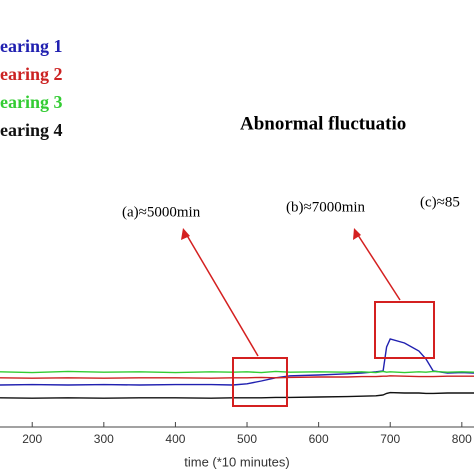 This screenshot has width=474, height=474. What do you see at coordinates (440, 202) in the screenshot?
I see `annotation: (c)≈85` at bounding box center [440, 202].